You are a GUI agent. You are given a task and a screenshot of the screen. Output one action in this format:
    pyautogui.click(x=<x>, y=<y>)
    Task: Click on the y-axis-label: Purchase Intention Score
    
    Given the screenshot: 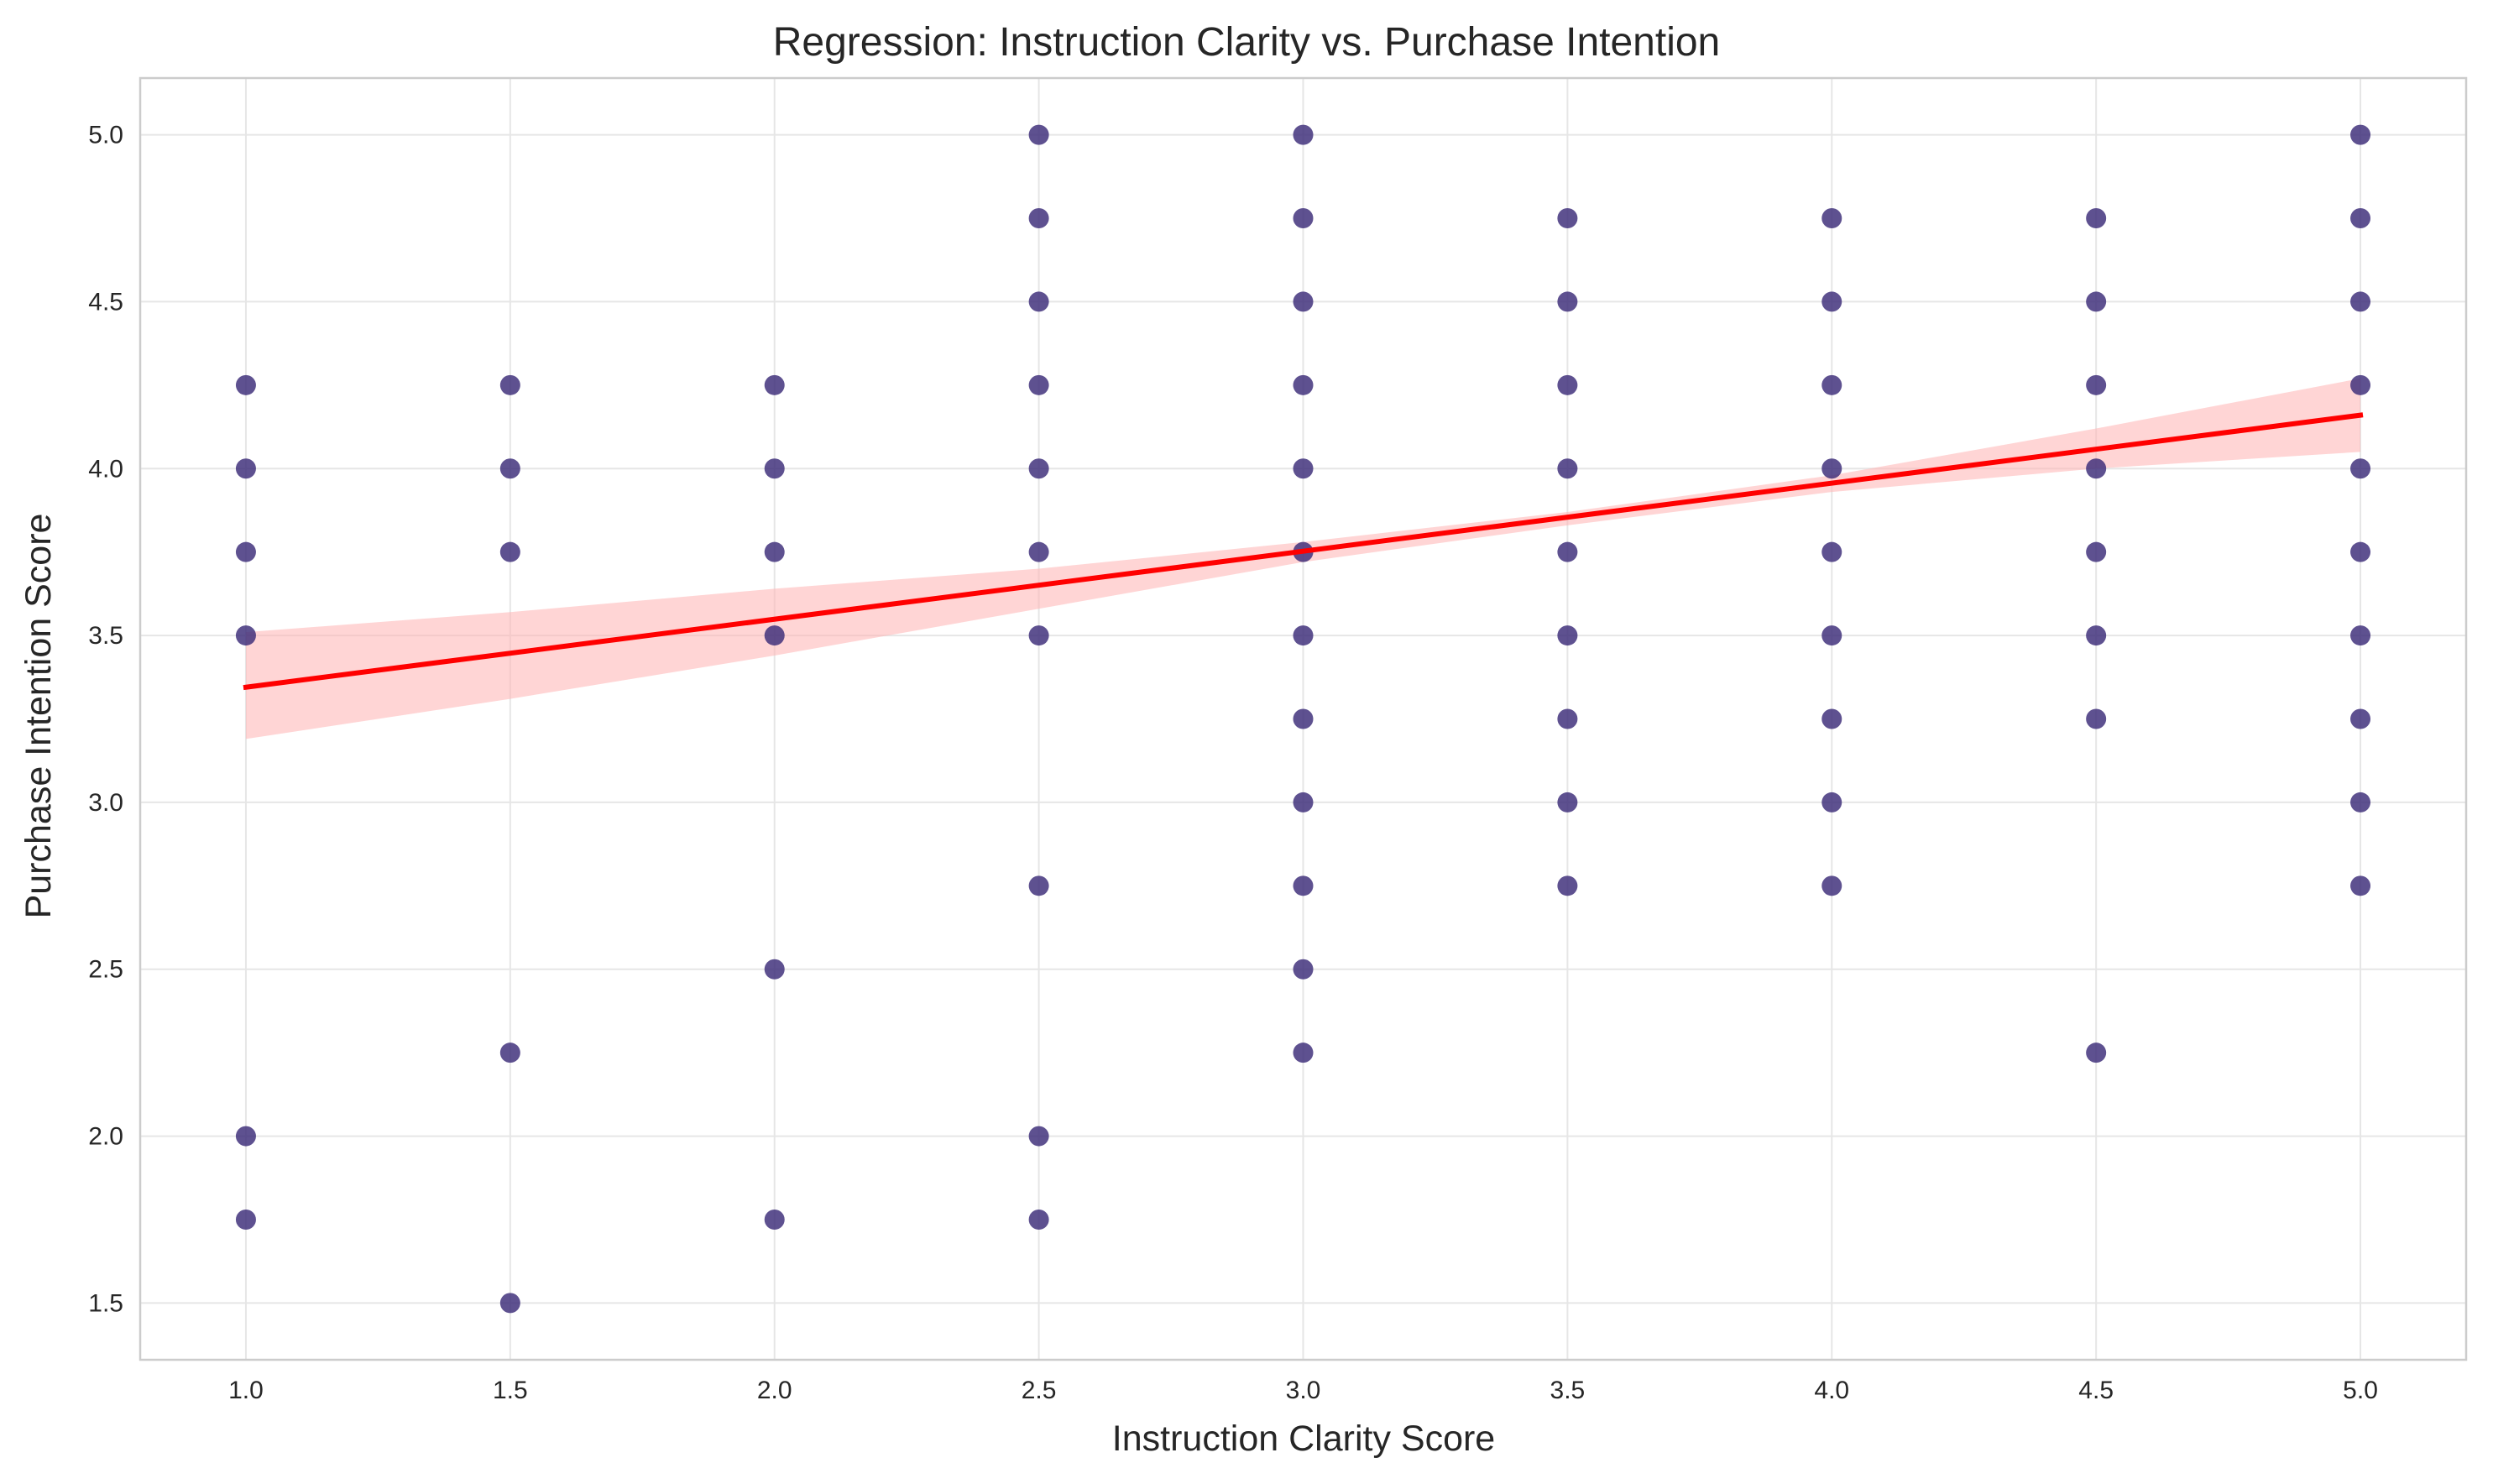 What is the action you would take?
    pyautogui.click(x=38, y=716)
    